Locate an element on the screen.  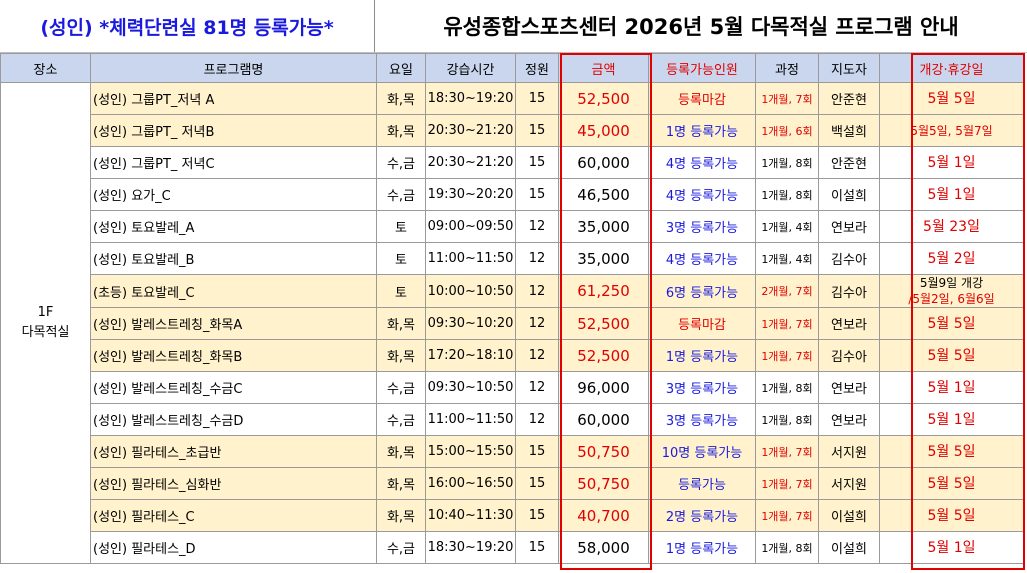
program-name: (성인) 발레스트레칭_수금C is located at coordinates (233, 387).